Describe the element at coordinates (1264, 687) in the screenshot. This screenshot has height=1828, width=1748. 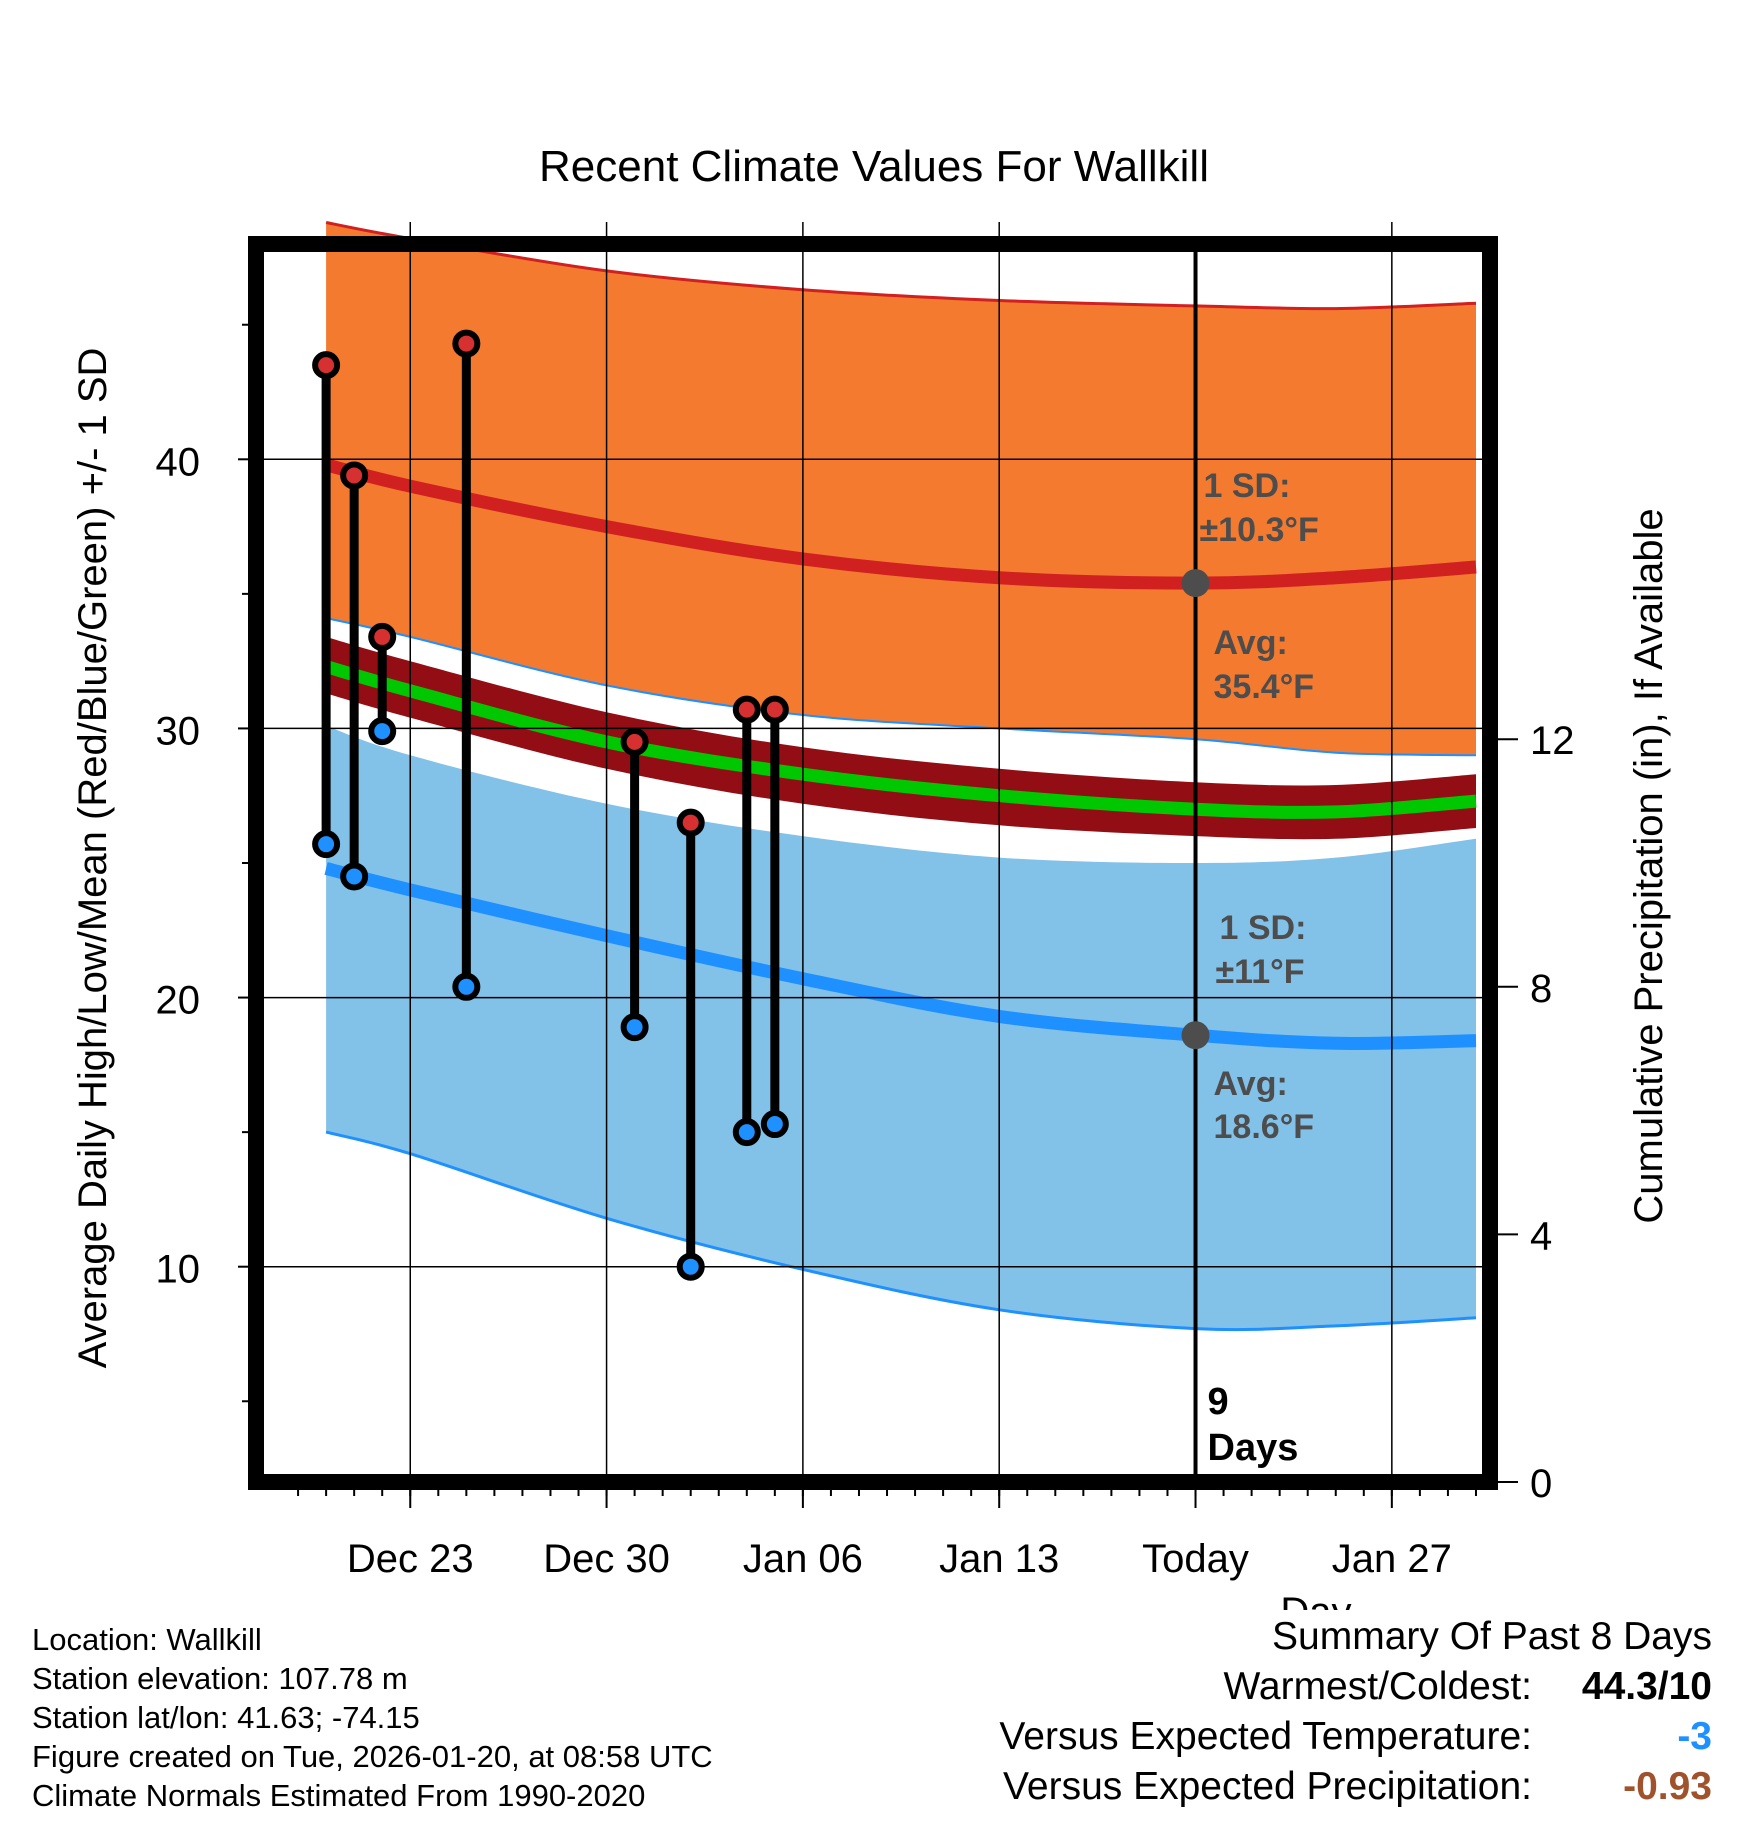
I see `high-avg-value: 35.4°F` at that location.